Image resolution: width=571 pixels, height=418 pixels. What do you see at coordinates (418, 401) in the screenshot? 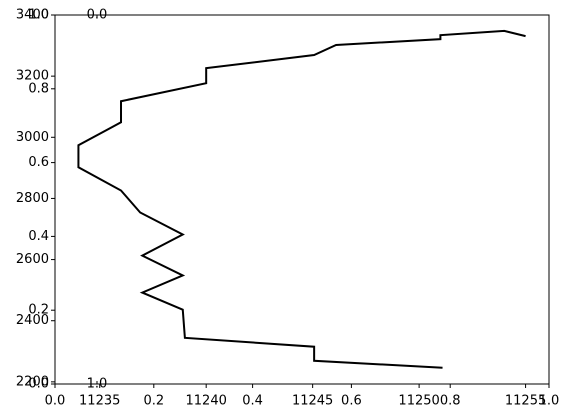
I see `x-tick-label: 11250` at bounding box center [418, 401].